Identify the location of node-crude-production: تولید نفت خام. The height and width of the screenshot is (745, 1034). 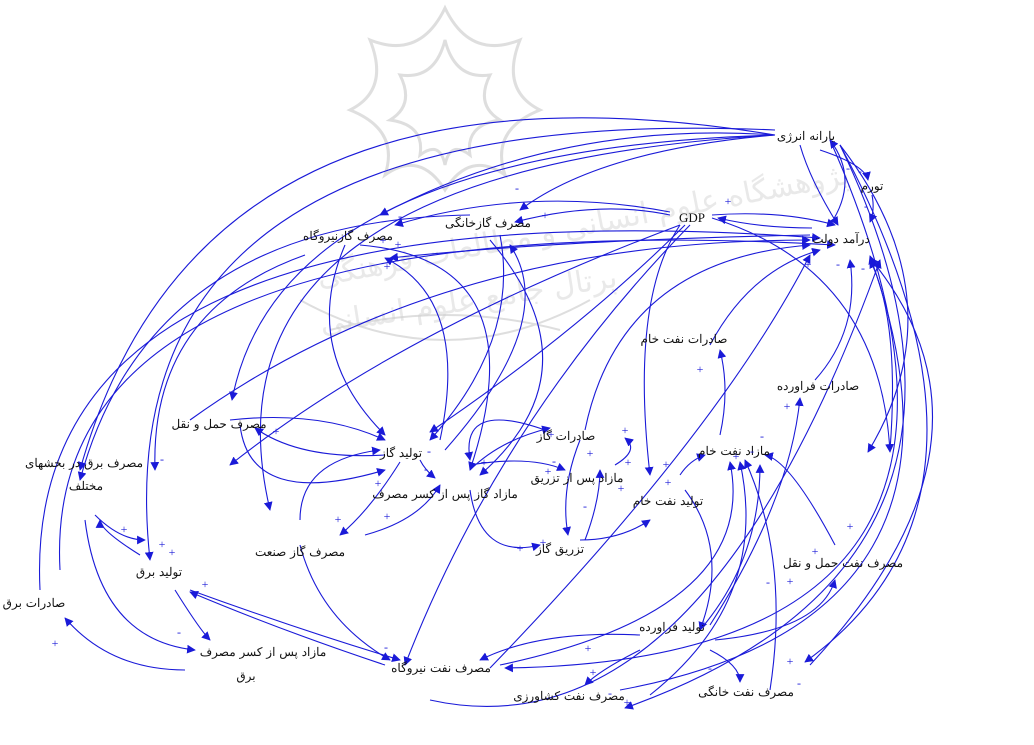
(668, 501).